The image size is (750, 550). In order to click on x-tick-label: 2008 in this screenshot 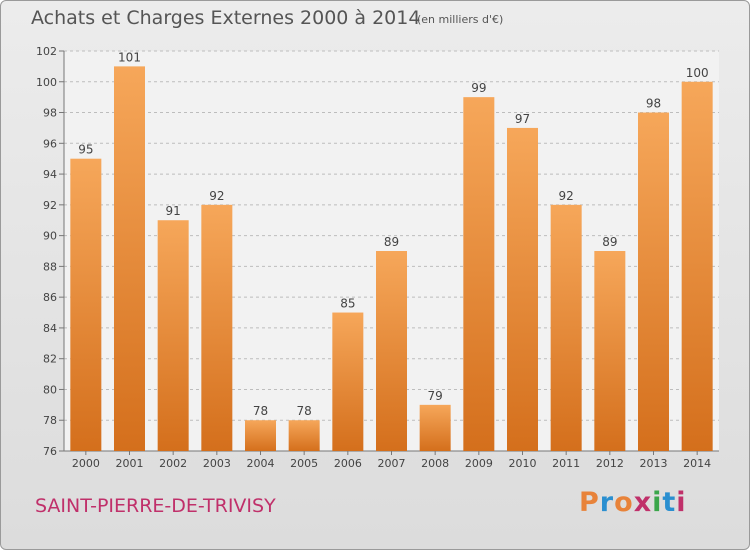, I will do `click(435, 463)`.